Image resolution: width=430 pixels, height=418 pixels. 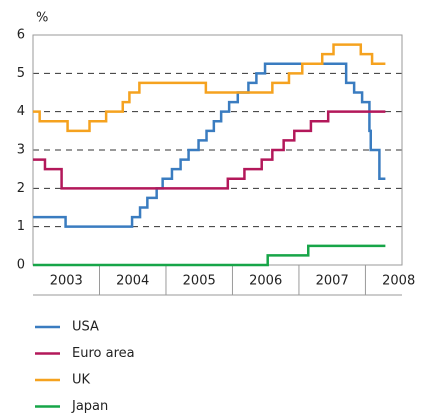 What do you see at coordinates (85, 327) in the screenshot?
I see `legend-label: USA` at bounding box center [85, 327].